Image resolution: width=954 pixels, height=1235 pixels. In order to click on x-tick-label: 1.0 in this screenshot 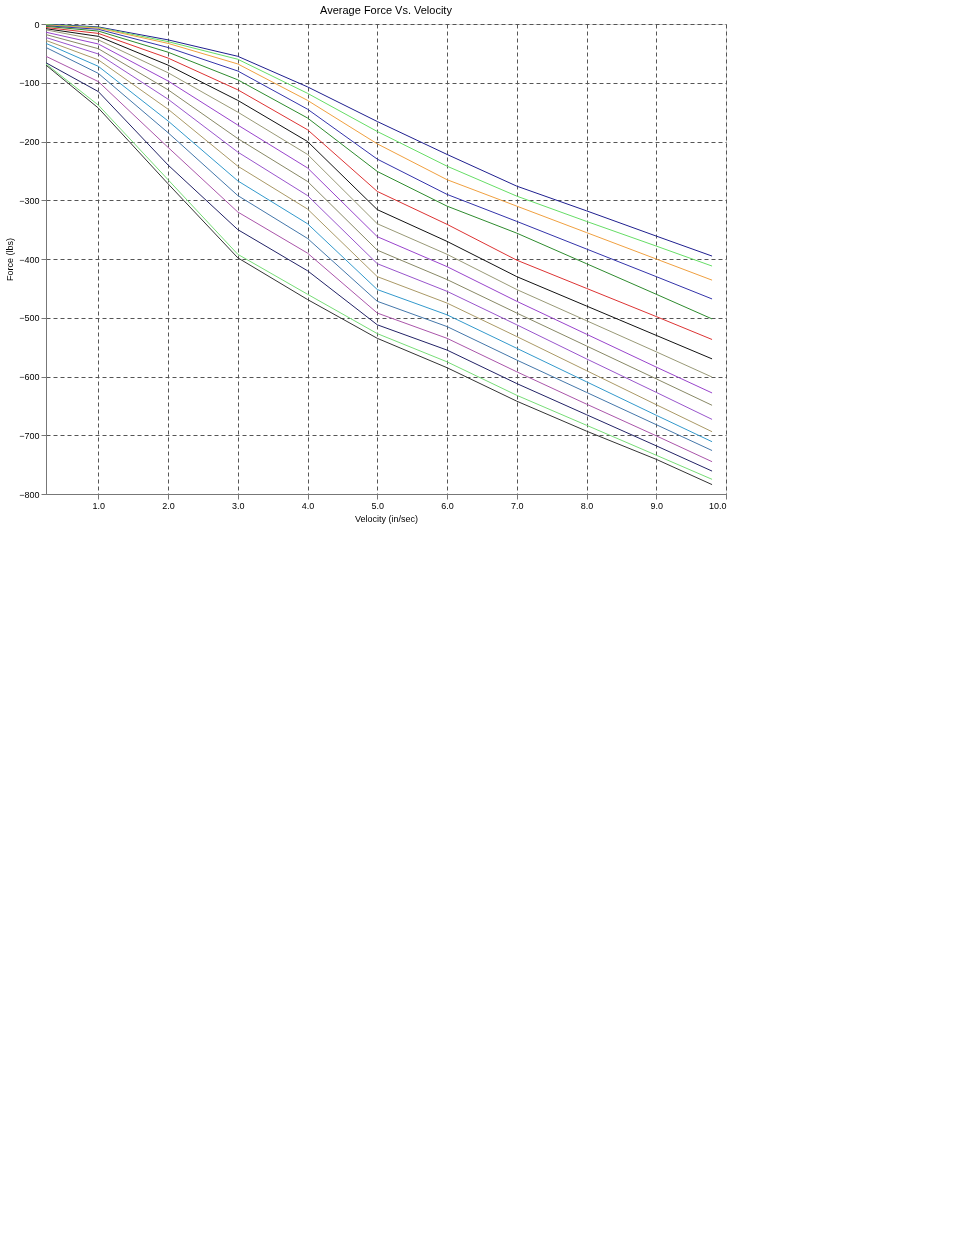, I will do `click(99, 505)`.